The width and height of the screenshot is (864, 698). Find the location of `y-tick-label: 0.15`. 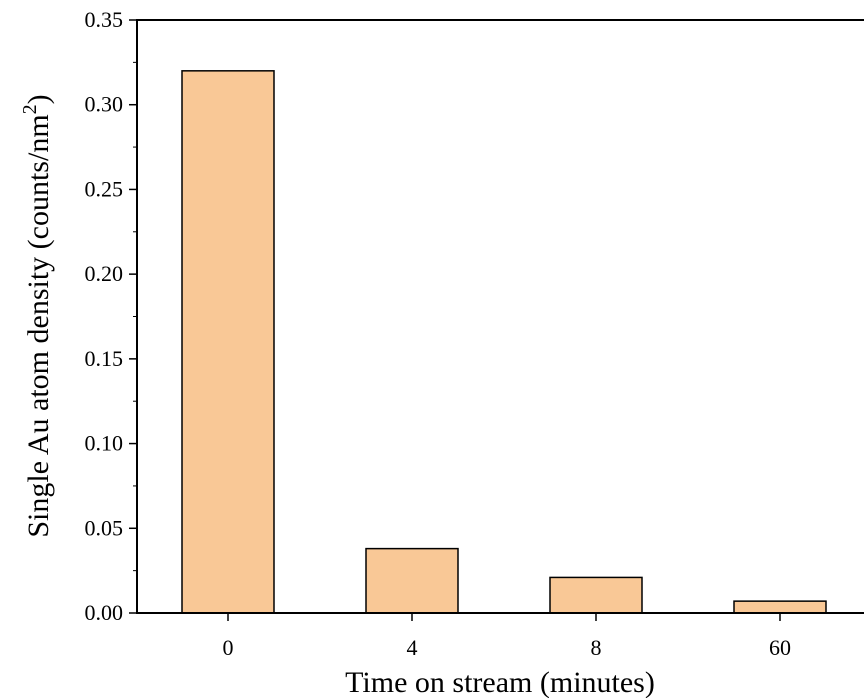

y-tick-label: 0.15 is located at coordinates (104, 358).